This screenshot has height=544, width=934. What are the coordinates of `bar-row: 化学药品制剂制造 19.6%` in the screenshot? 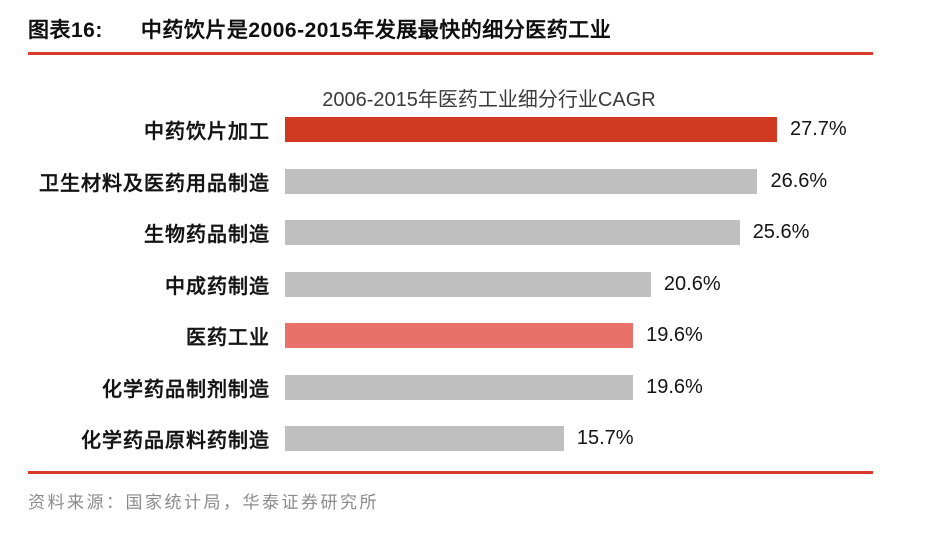 It's located at (467, 388).